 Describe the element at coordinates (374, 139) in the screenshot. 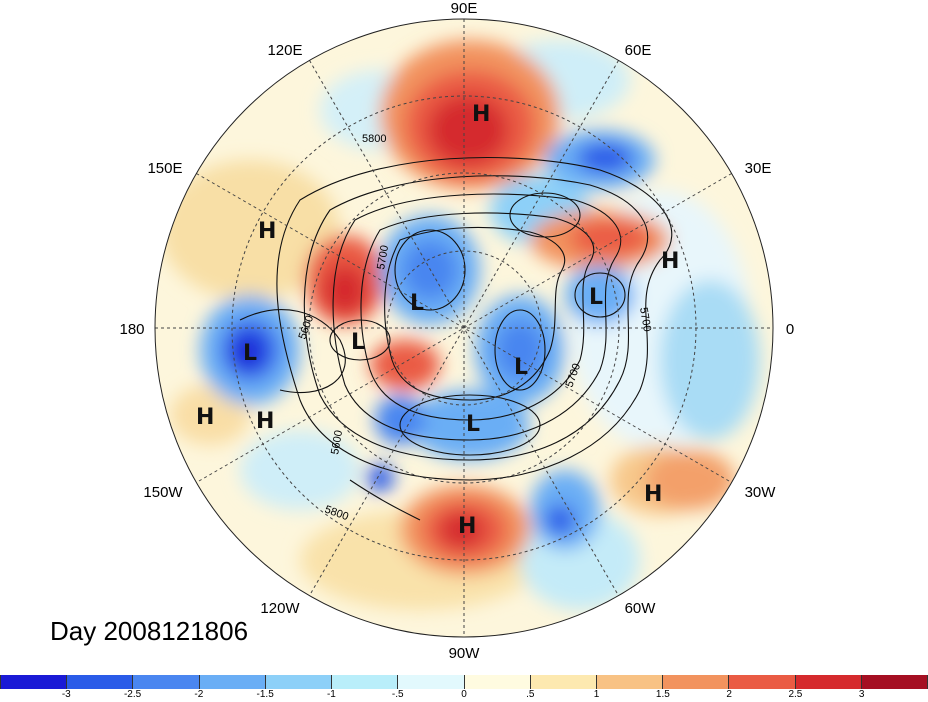

I see `contour-label: 5800` at that location.